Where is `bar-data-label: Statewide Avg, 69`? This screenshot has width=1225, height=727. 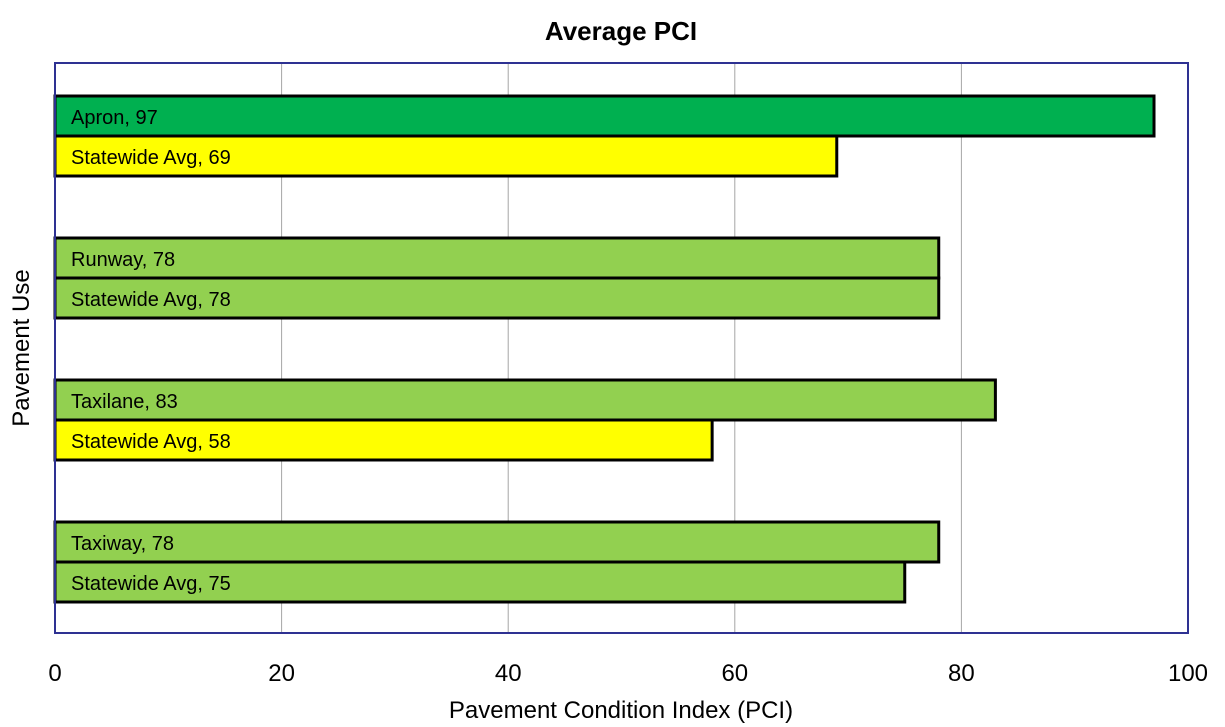
bar-data-label: Statewide Avg, 69 is located at coordinates (151, 158).